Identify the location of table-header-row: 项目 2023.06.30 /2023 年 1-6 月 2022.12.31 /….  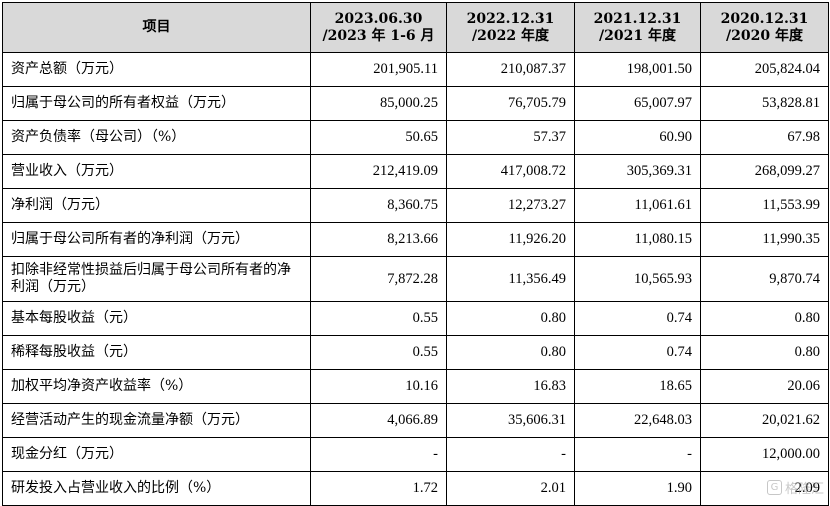
(415, 27).